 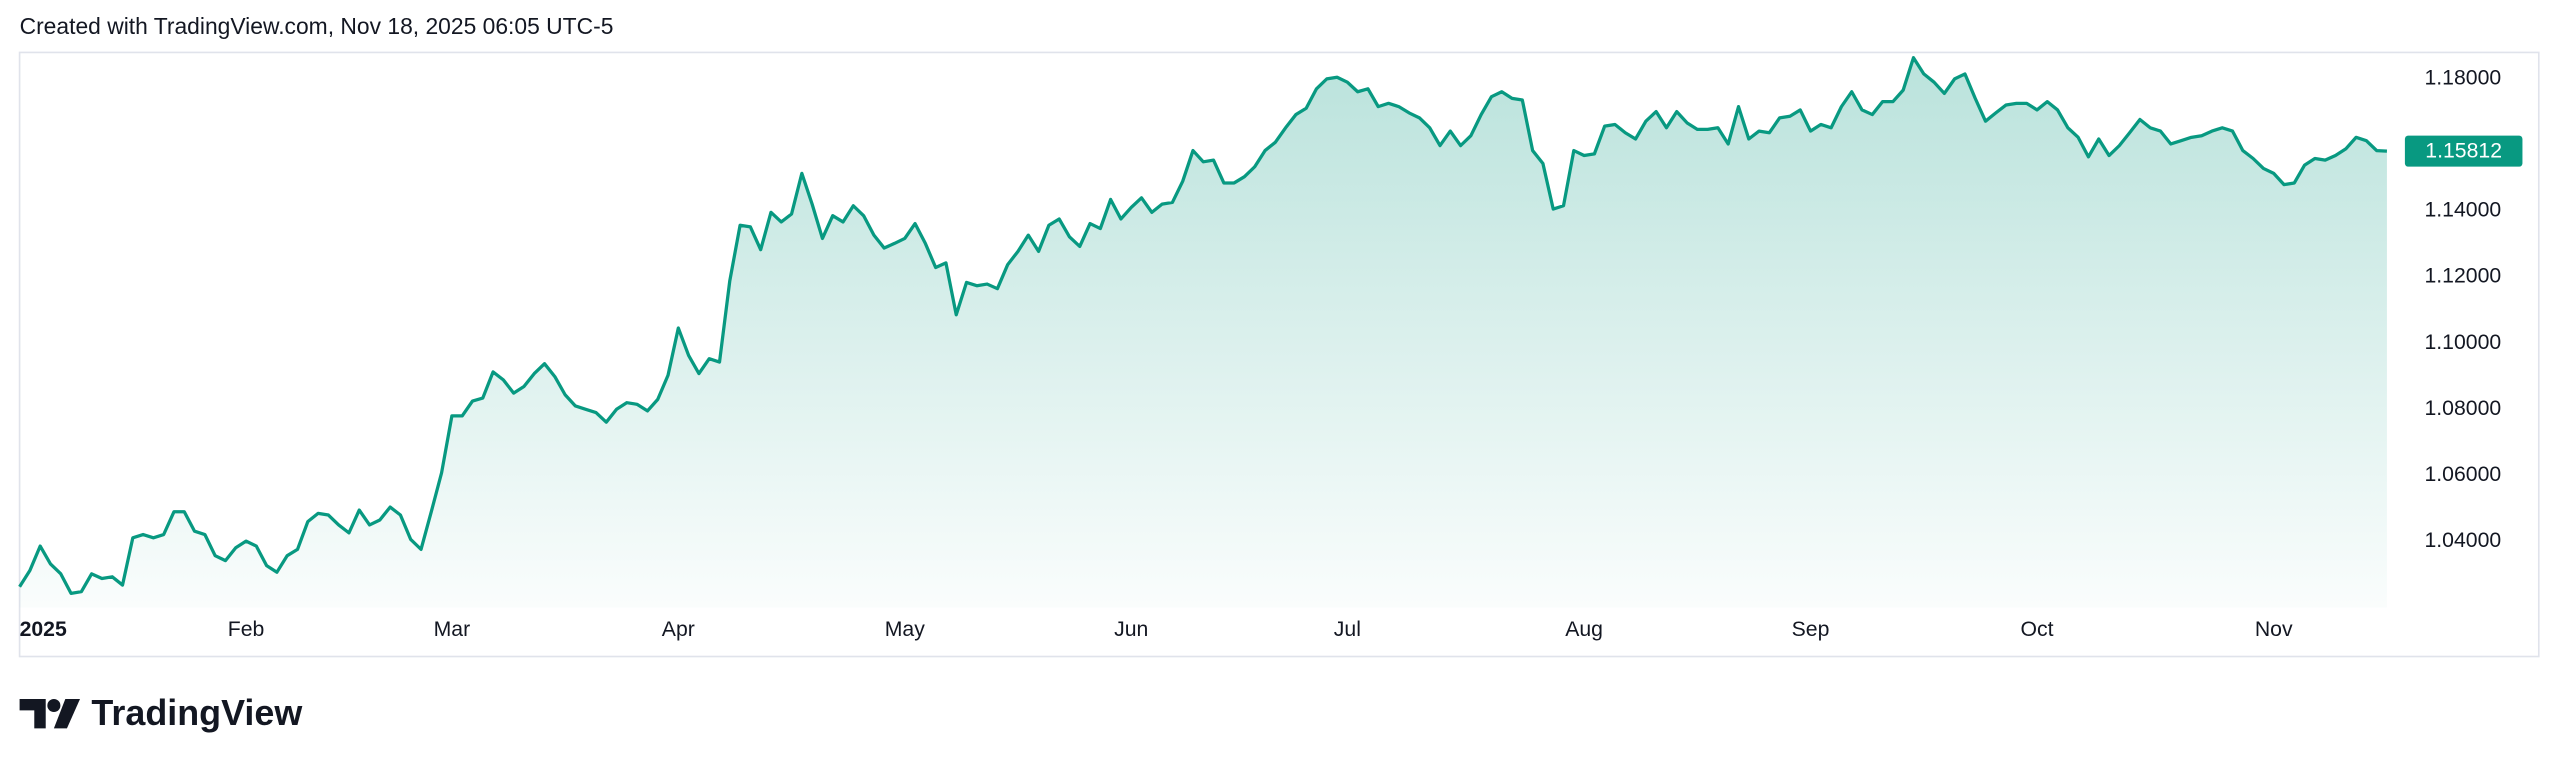 I want to click on last-price-badge, so click(x=2463, y=151).